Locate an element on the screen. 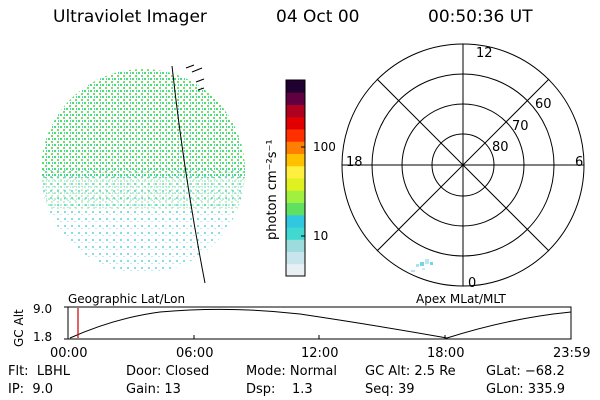  glat-info: GLat: −68.2 is located at coordinates (525, 371).